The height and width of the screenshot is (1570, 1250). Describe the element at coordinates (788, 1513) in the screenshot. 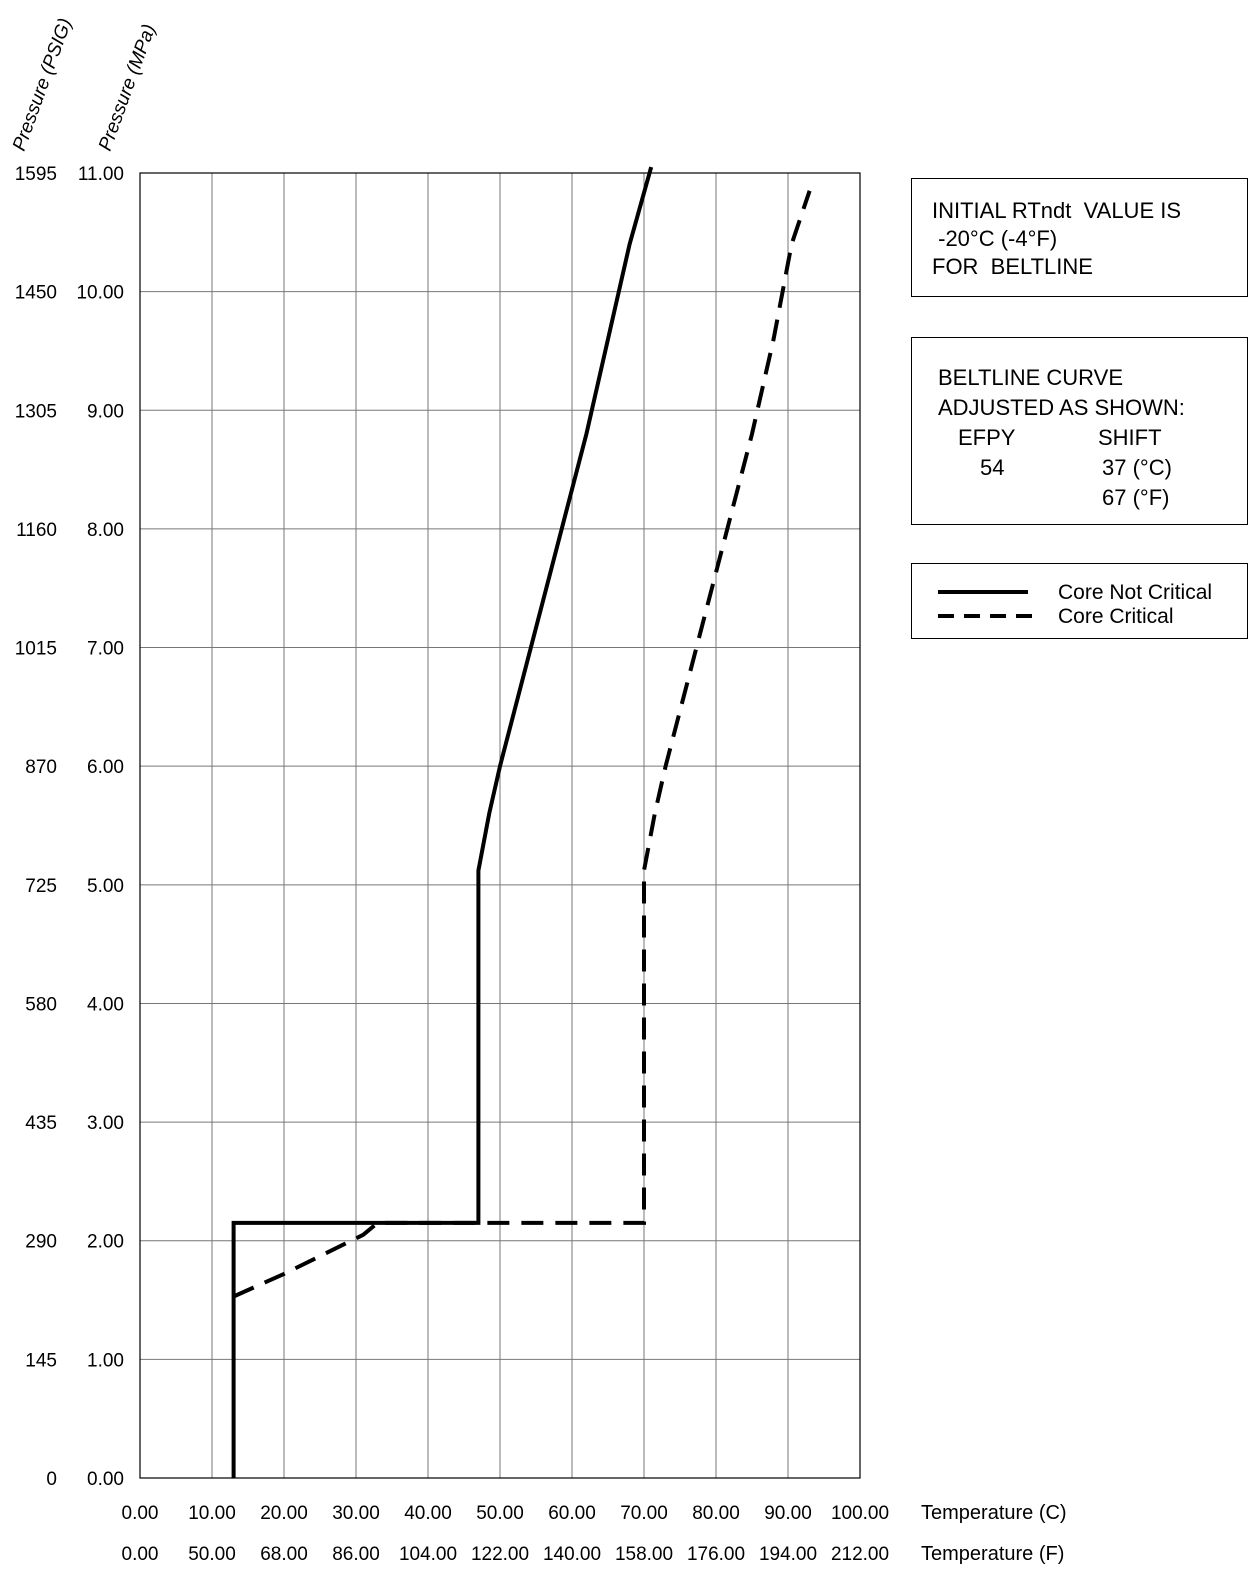

I see `x-tick-label-celsius: 90.00` at that location.